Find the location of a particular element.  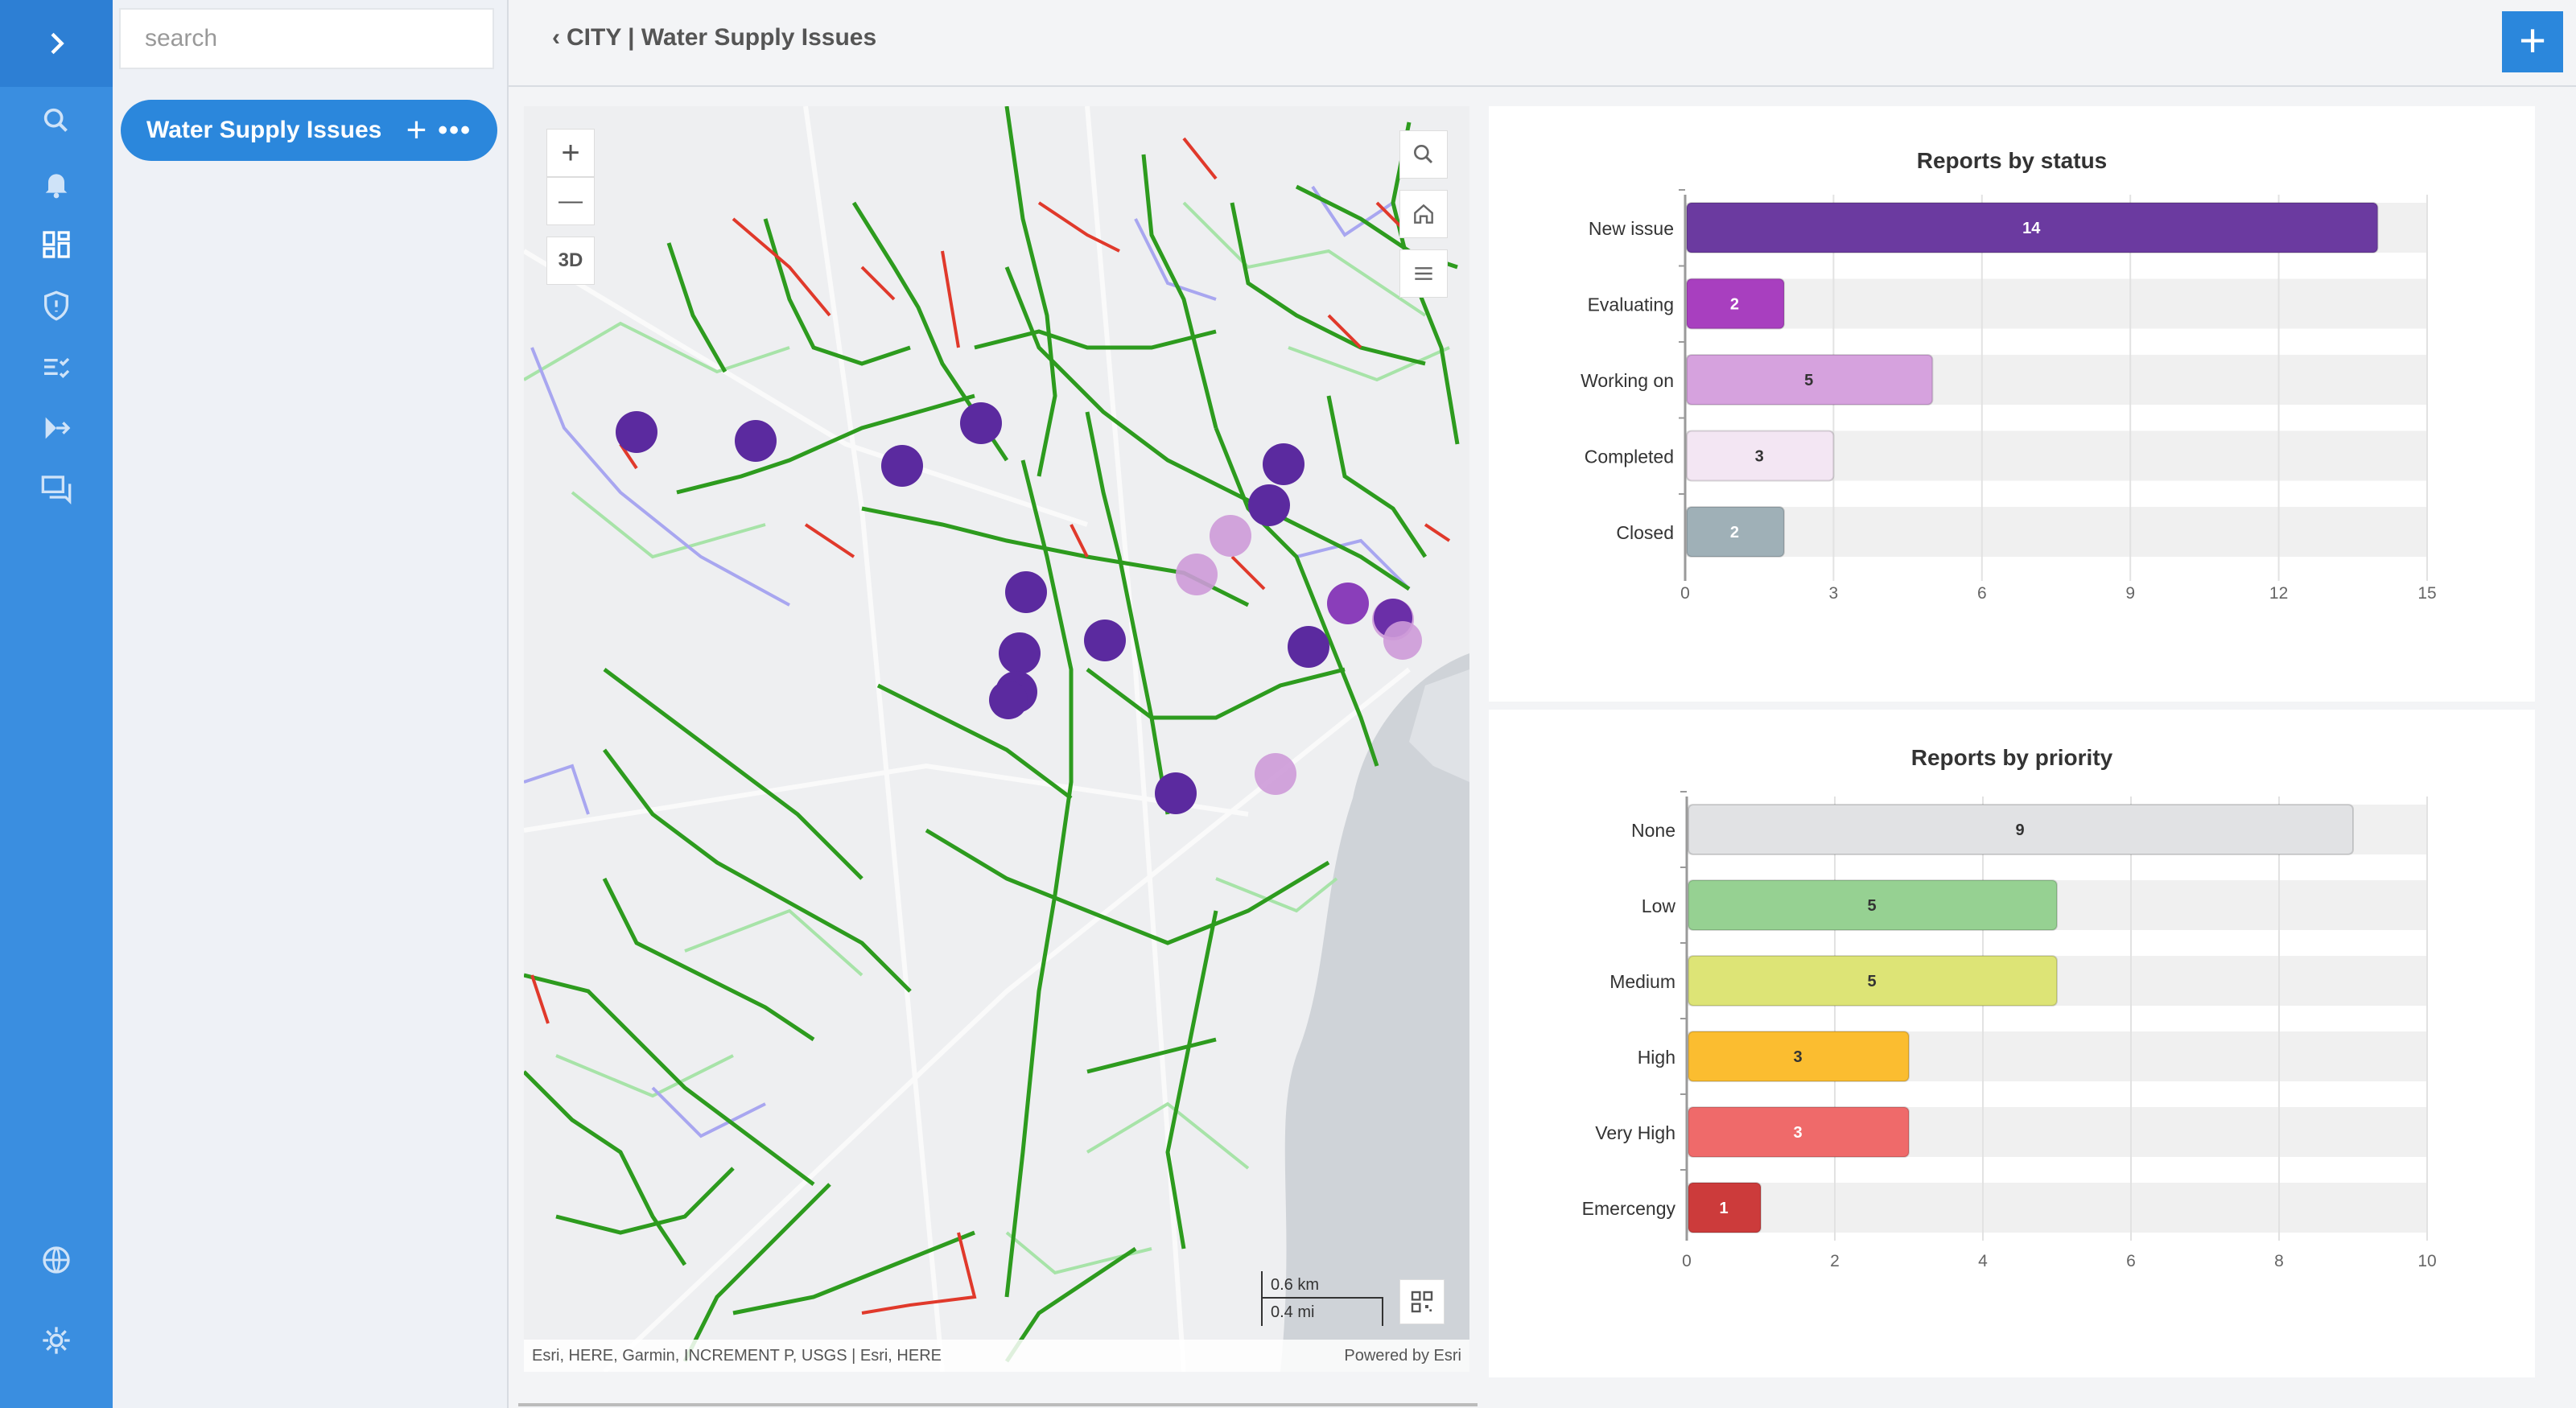

layer-list-button is located at coordinates (1423, 274).